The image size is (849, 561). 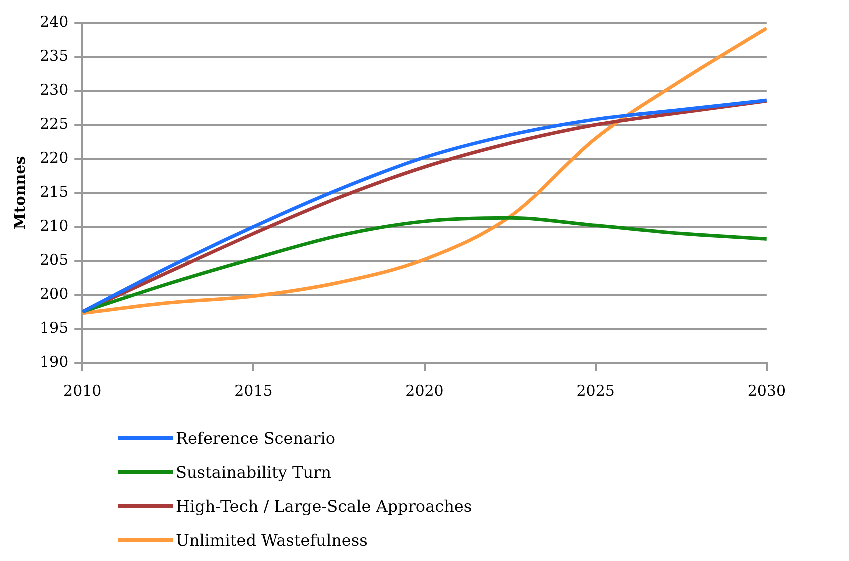 What do you see at coordinates (767, 391) in the screenshot?
I see `x-tick-label: 2030` at bounding box center [767, 391].